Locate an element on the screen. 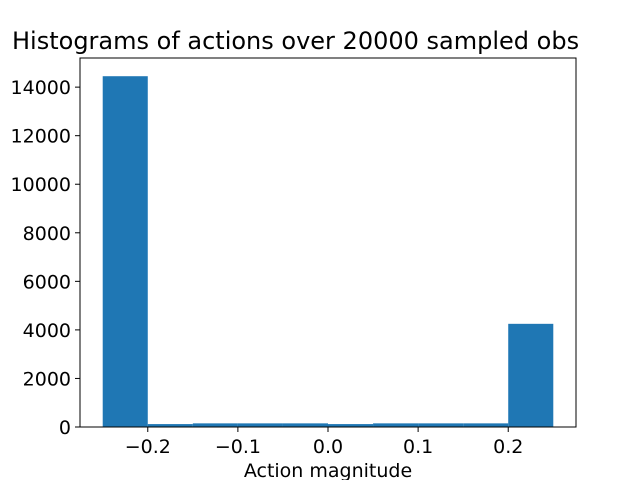  x-tick-label: 0.1 is located at coordinates (418, 447).